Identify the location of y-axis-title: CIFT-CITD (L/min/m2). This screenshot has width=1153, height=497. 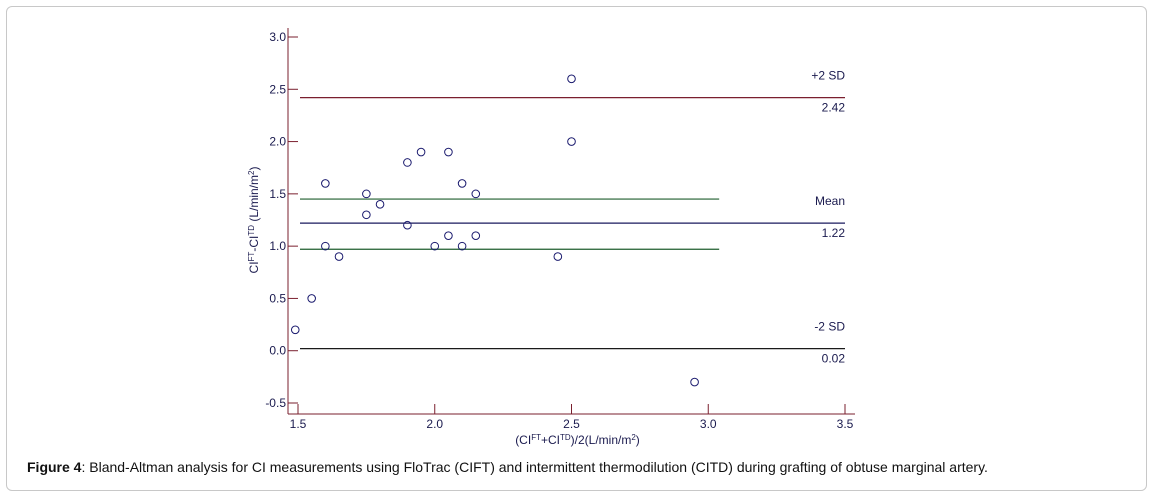
(254, 220).